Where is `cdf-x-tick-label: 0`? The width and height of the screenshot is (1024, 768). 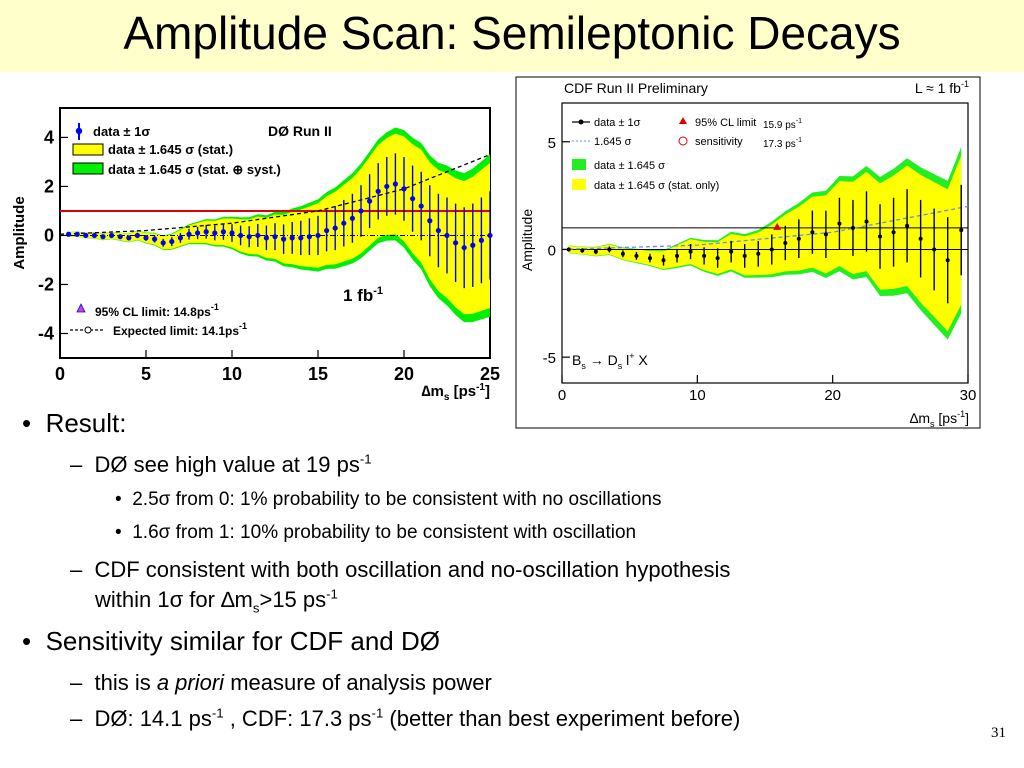 cdf-x-tick-label: 0 is located at coordinates (562, 395).